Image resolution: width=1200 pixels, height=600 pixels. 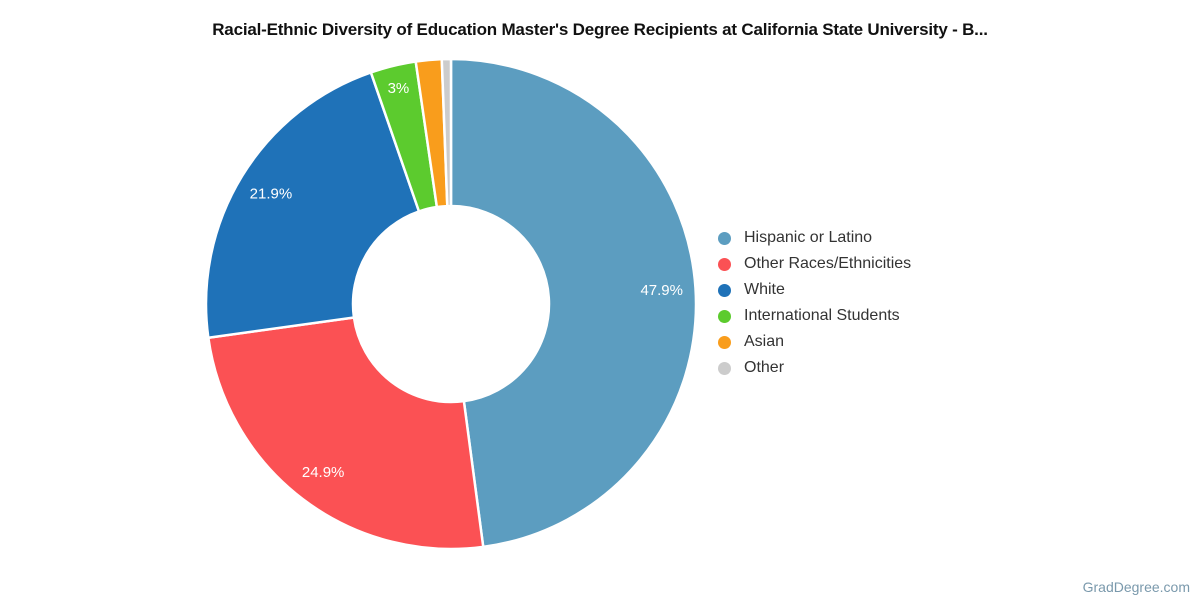 I want to click on legend-item-hispanic-or-latino: Hispanic or Latino, so click(x=814, y=238).